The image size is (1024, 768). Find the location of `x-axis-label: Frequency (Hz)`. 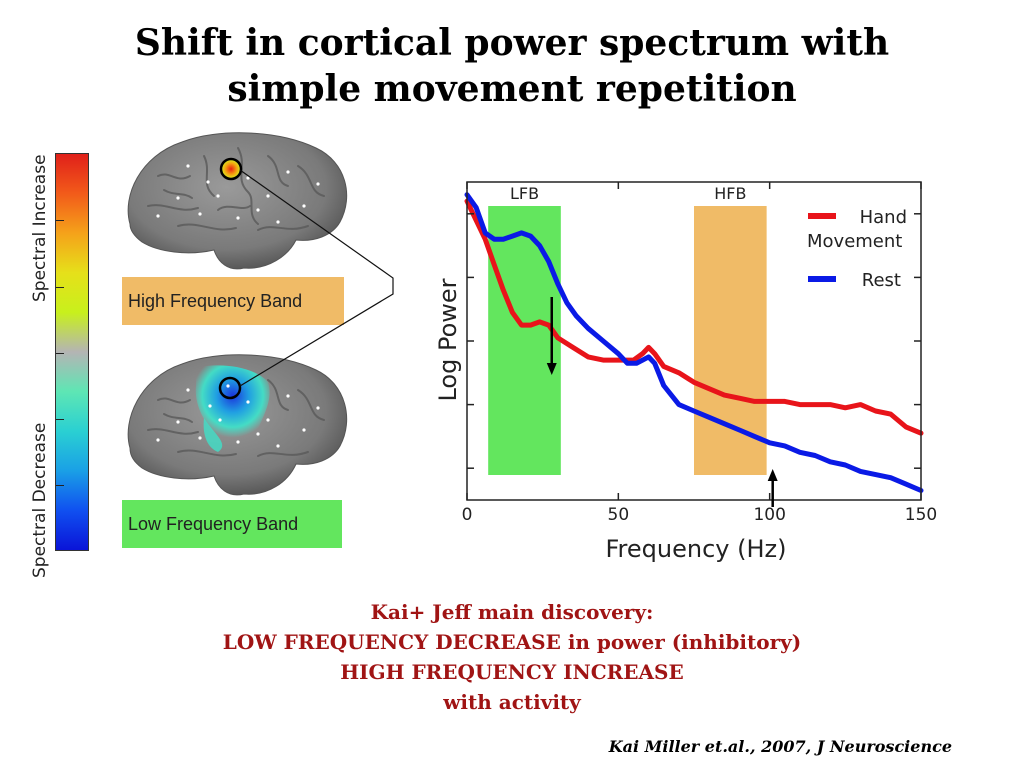

x-axis-label: Frequency (Hz) is located at coordinates (696, 549).